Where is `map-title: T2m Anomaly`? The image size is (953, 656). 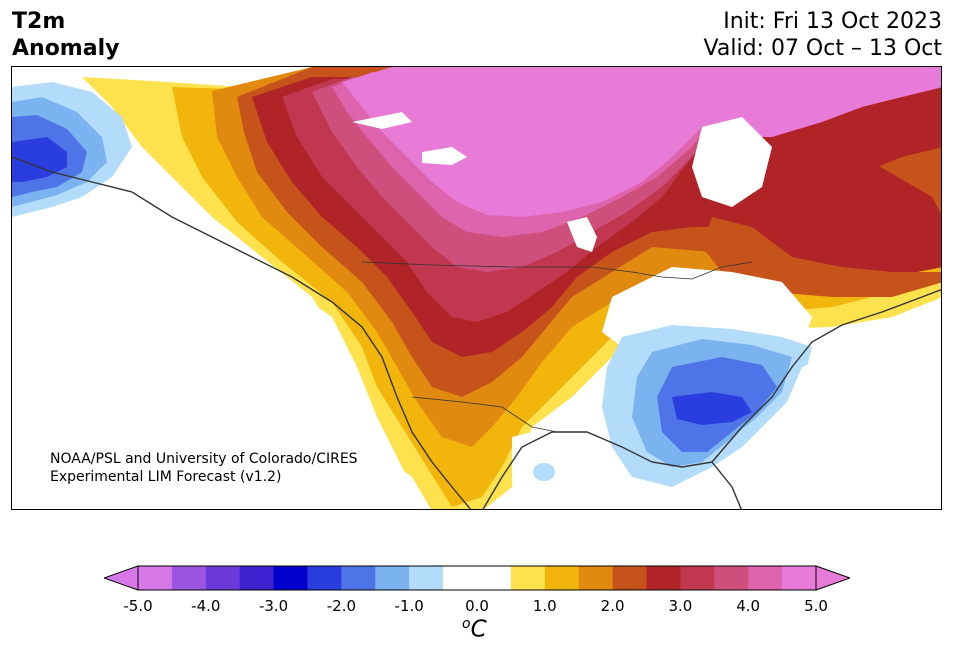
map-title: T2m Anomaly is located at coordinates (65, 35).